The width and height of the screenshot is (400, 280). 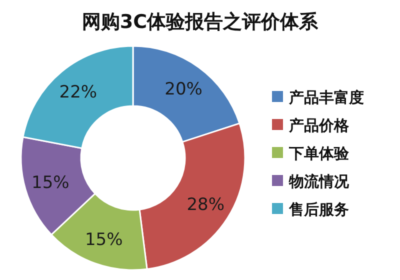 I want to click on legend-label: 物流情况, so click(x=319, y=181).